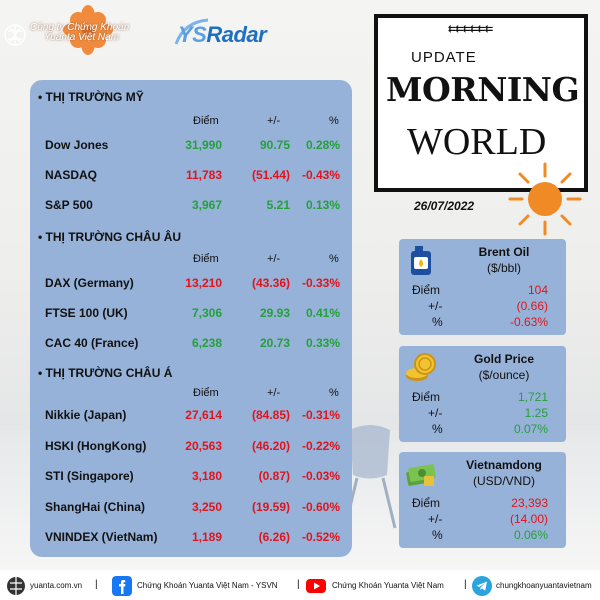  I want to click on commodity-change: 1.25, so click(536, 413).